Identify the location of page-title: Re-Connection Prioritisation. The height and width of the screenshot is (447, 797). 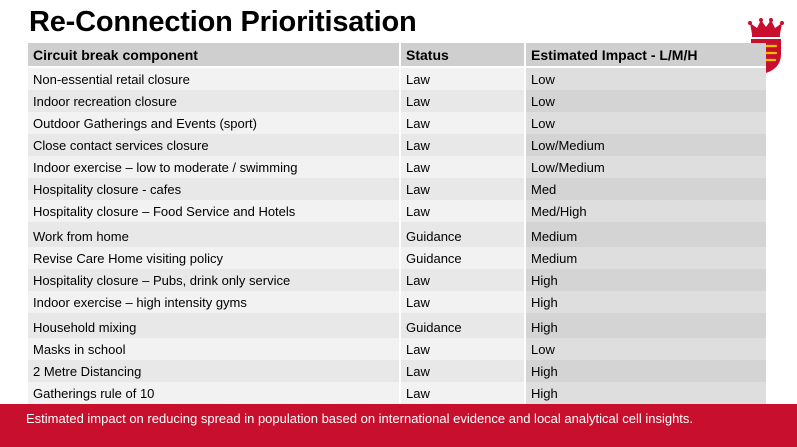
(223, 22).